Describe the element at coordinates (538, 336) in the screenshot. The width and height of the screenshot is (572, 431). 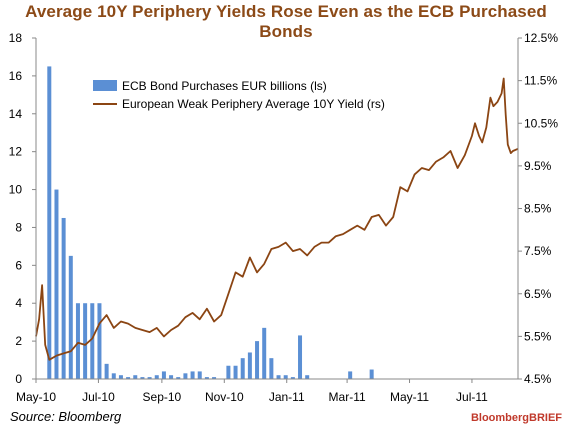
I see `right-tick-label: 5.5%` at that location.